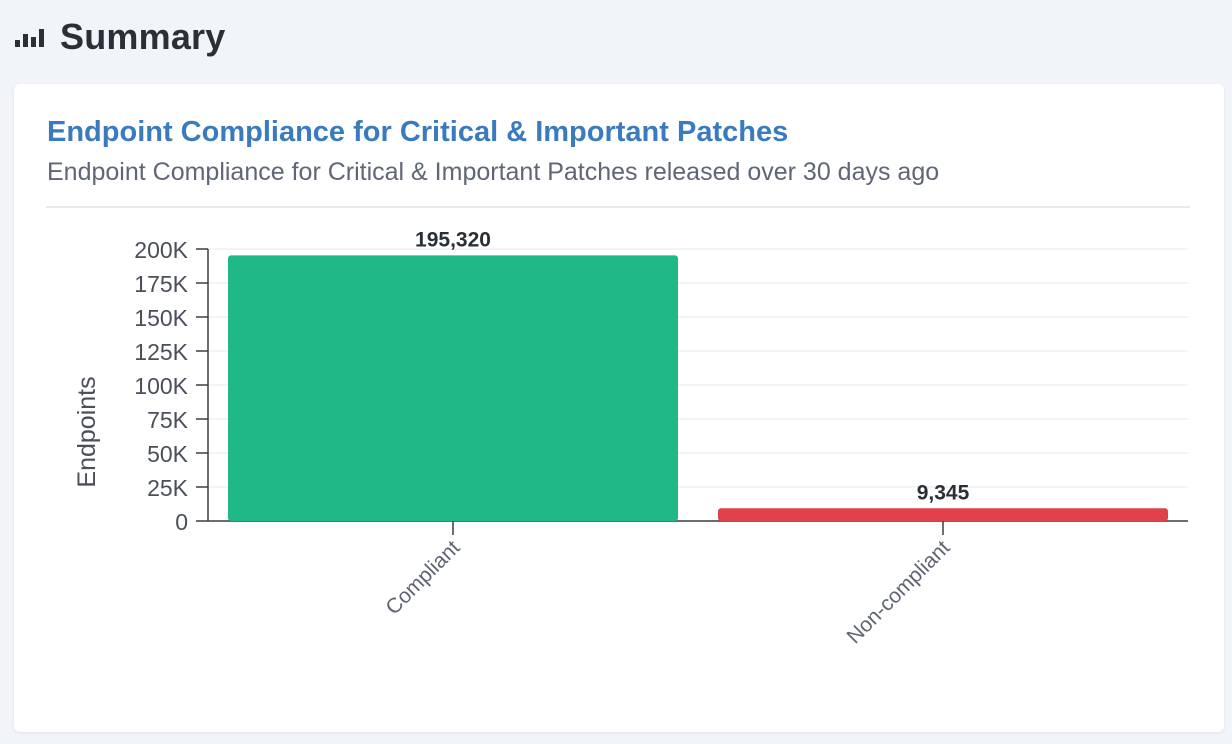 The image size is (1232, 744). Describe the element at coordinates (618, 207) in the screenshot. I see `card-divider` at that location.